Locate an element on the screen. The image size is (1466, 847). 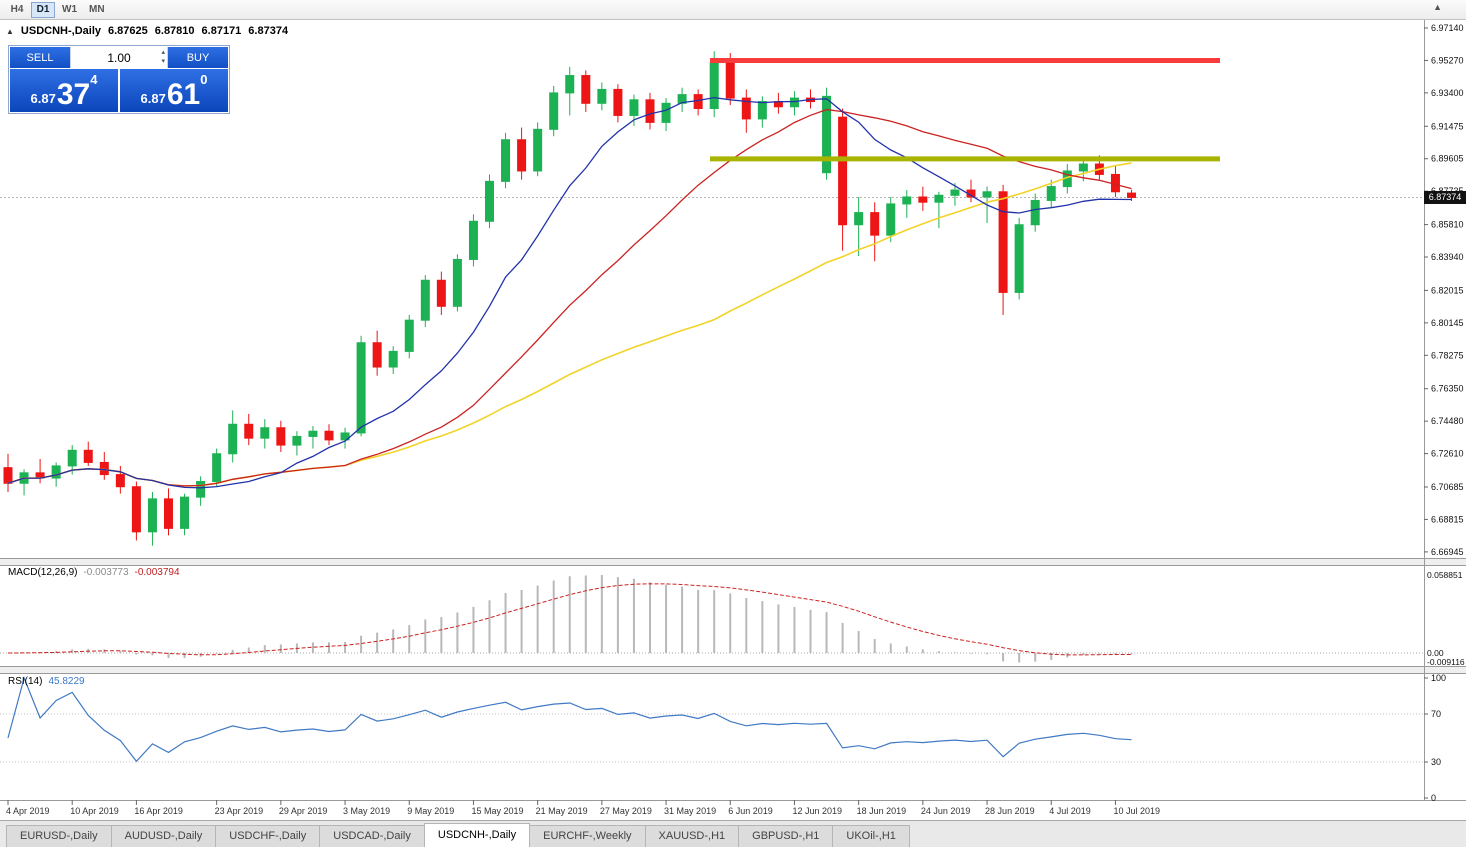
close-value: 6.87374 is located at coordinates (268, 31).